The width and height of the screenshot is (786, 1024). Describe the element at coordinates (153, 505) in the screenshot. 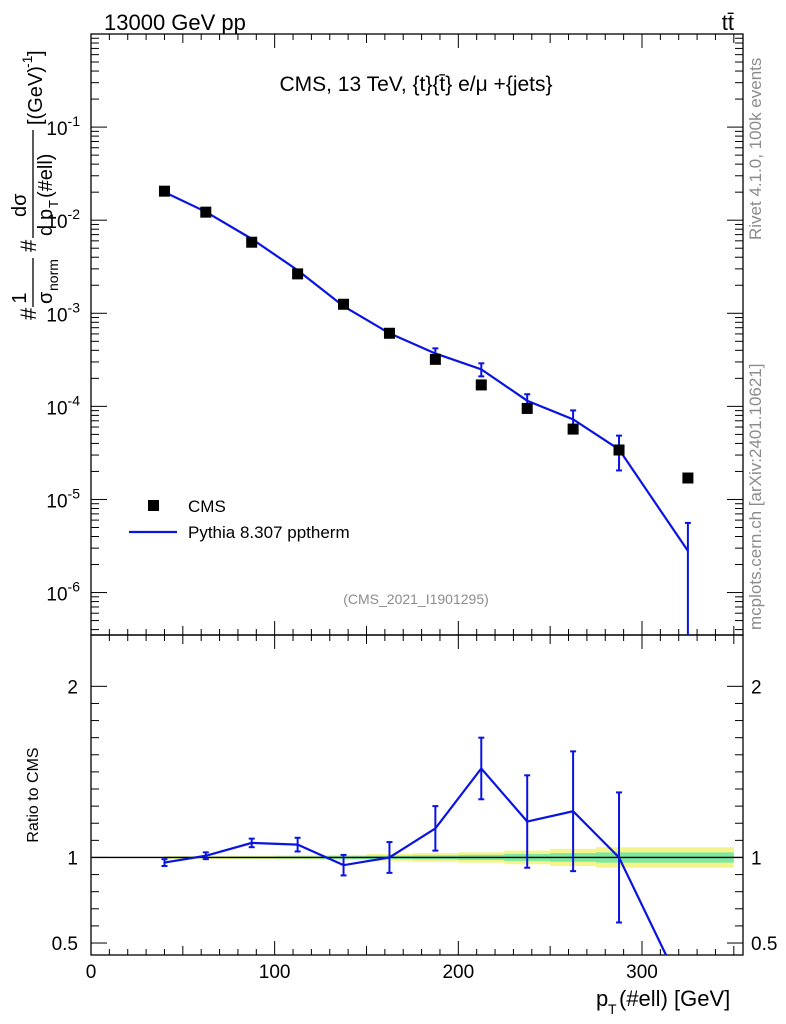

I see `legend-cms-marker` at that location.